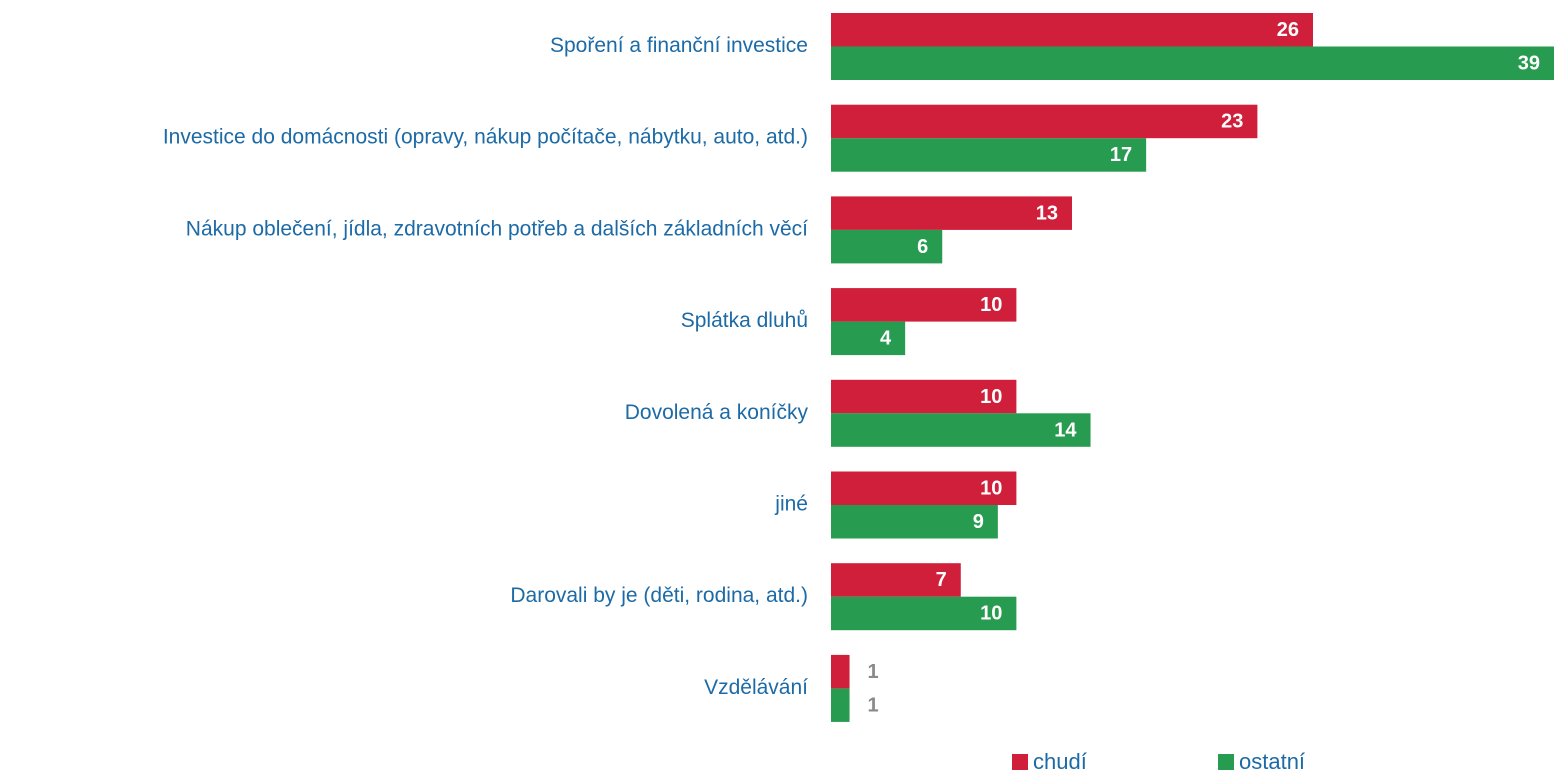 This screenshot has width=1554, height=773. Describe the element at coordinates (886, 339) in the screenshot. I see `value-label: 4` at that location.